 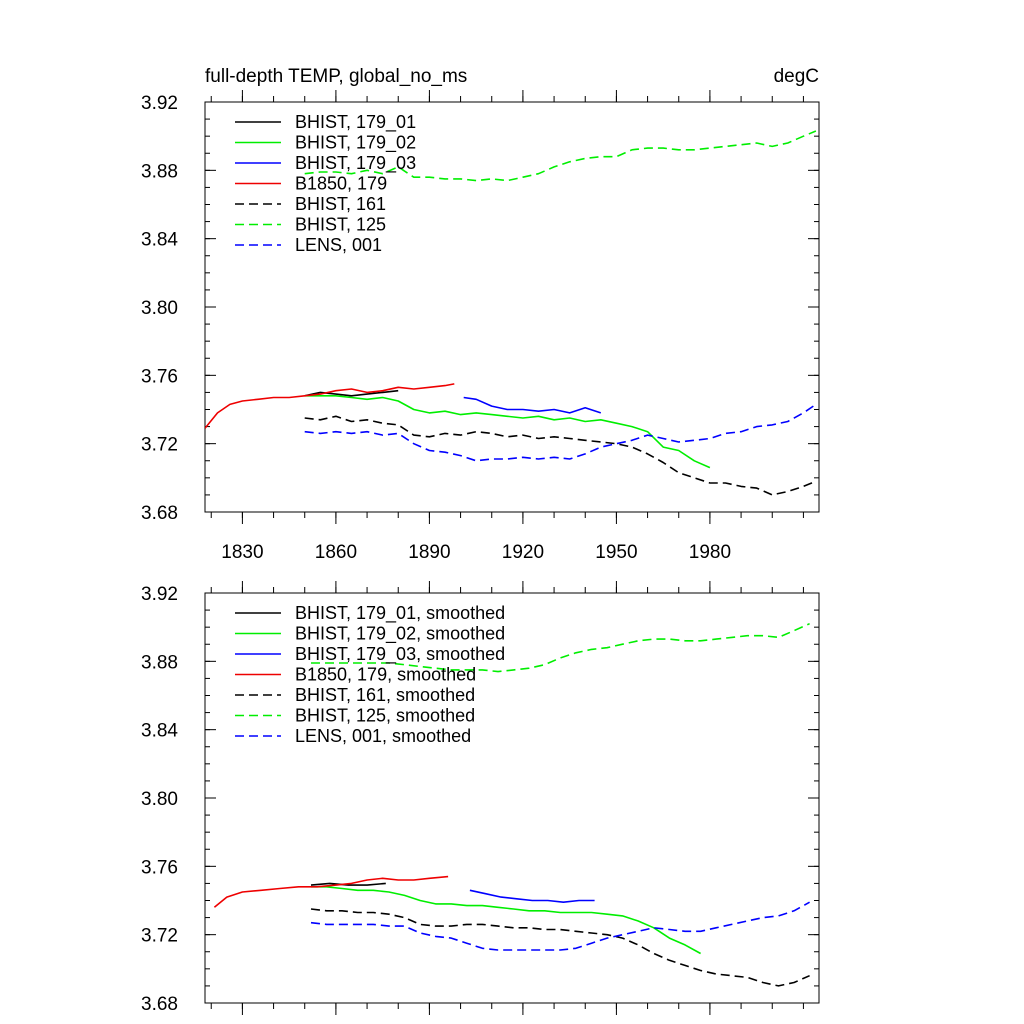 I want to click on legend-label: BHIST, 179_01, so click(x=355, y=122).